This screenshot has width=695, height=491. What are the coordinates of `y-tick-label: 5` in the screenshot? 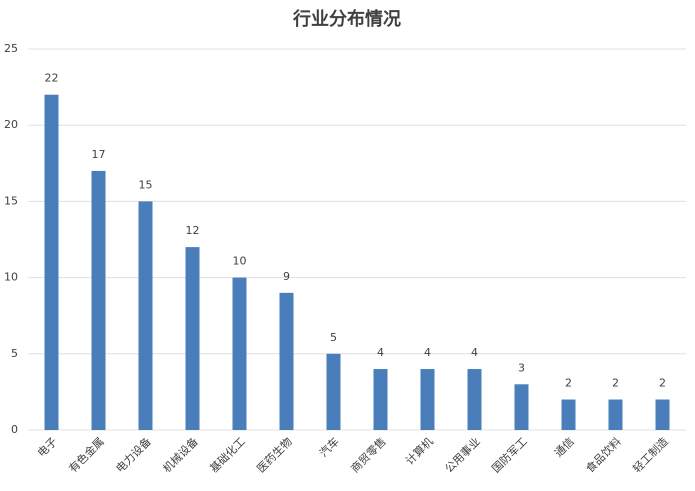 It's located at (14, 353).